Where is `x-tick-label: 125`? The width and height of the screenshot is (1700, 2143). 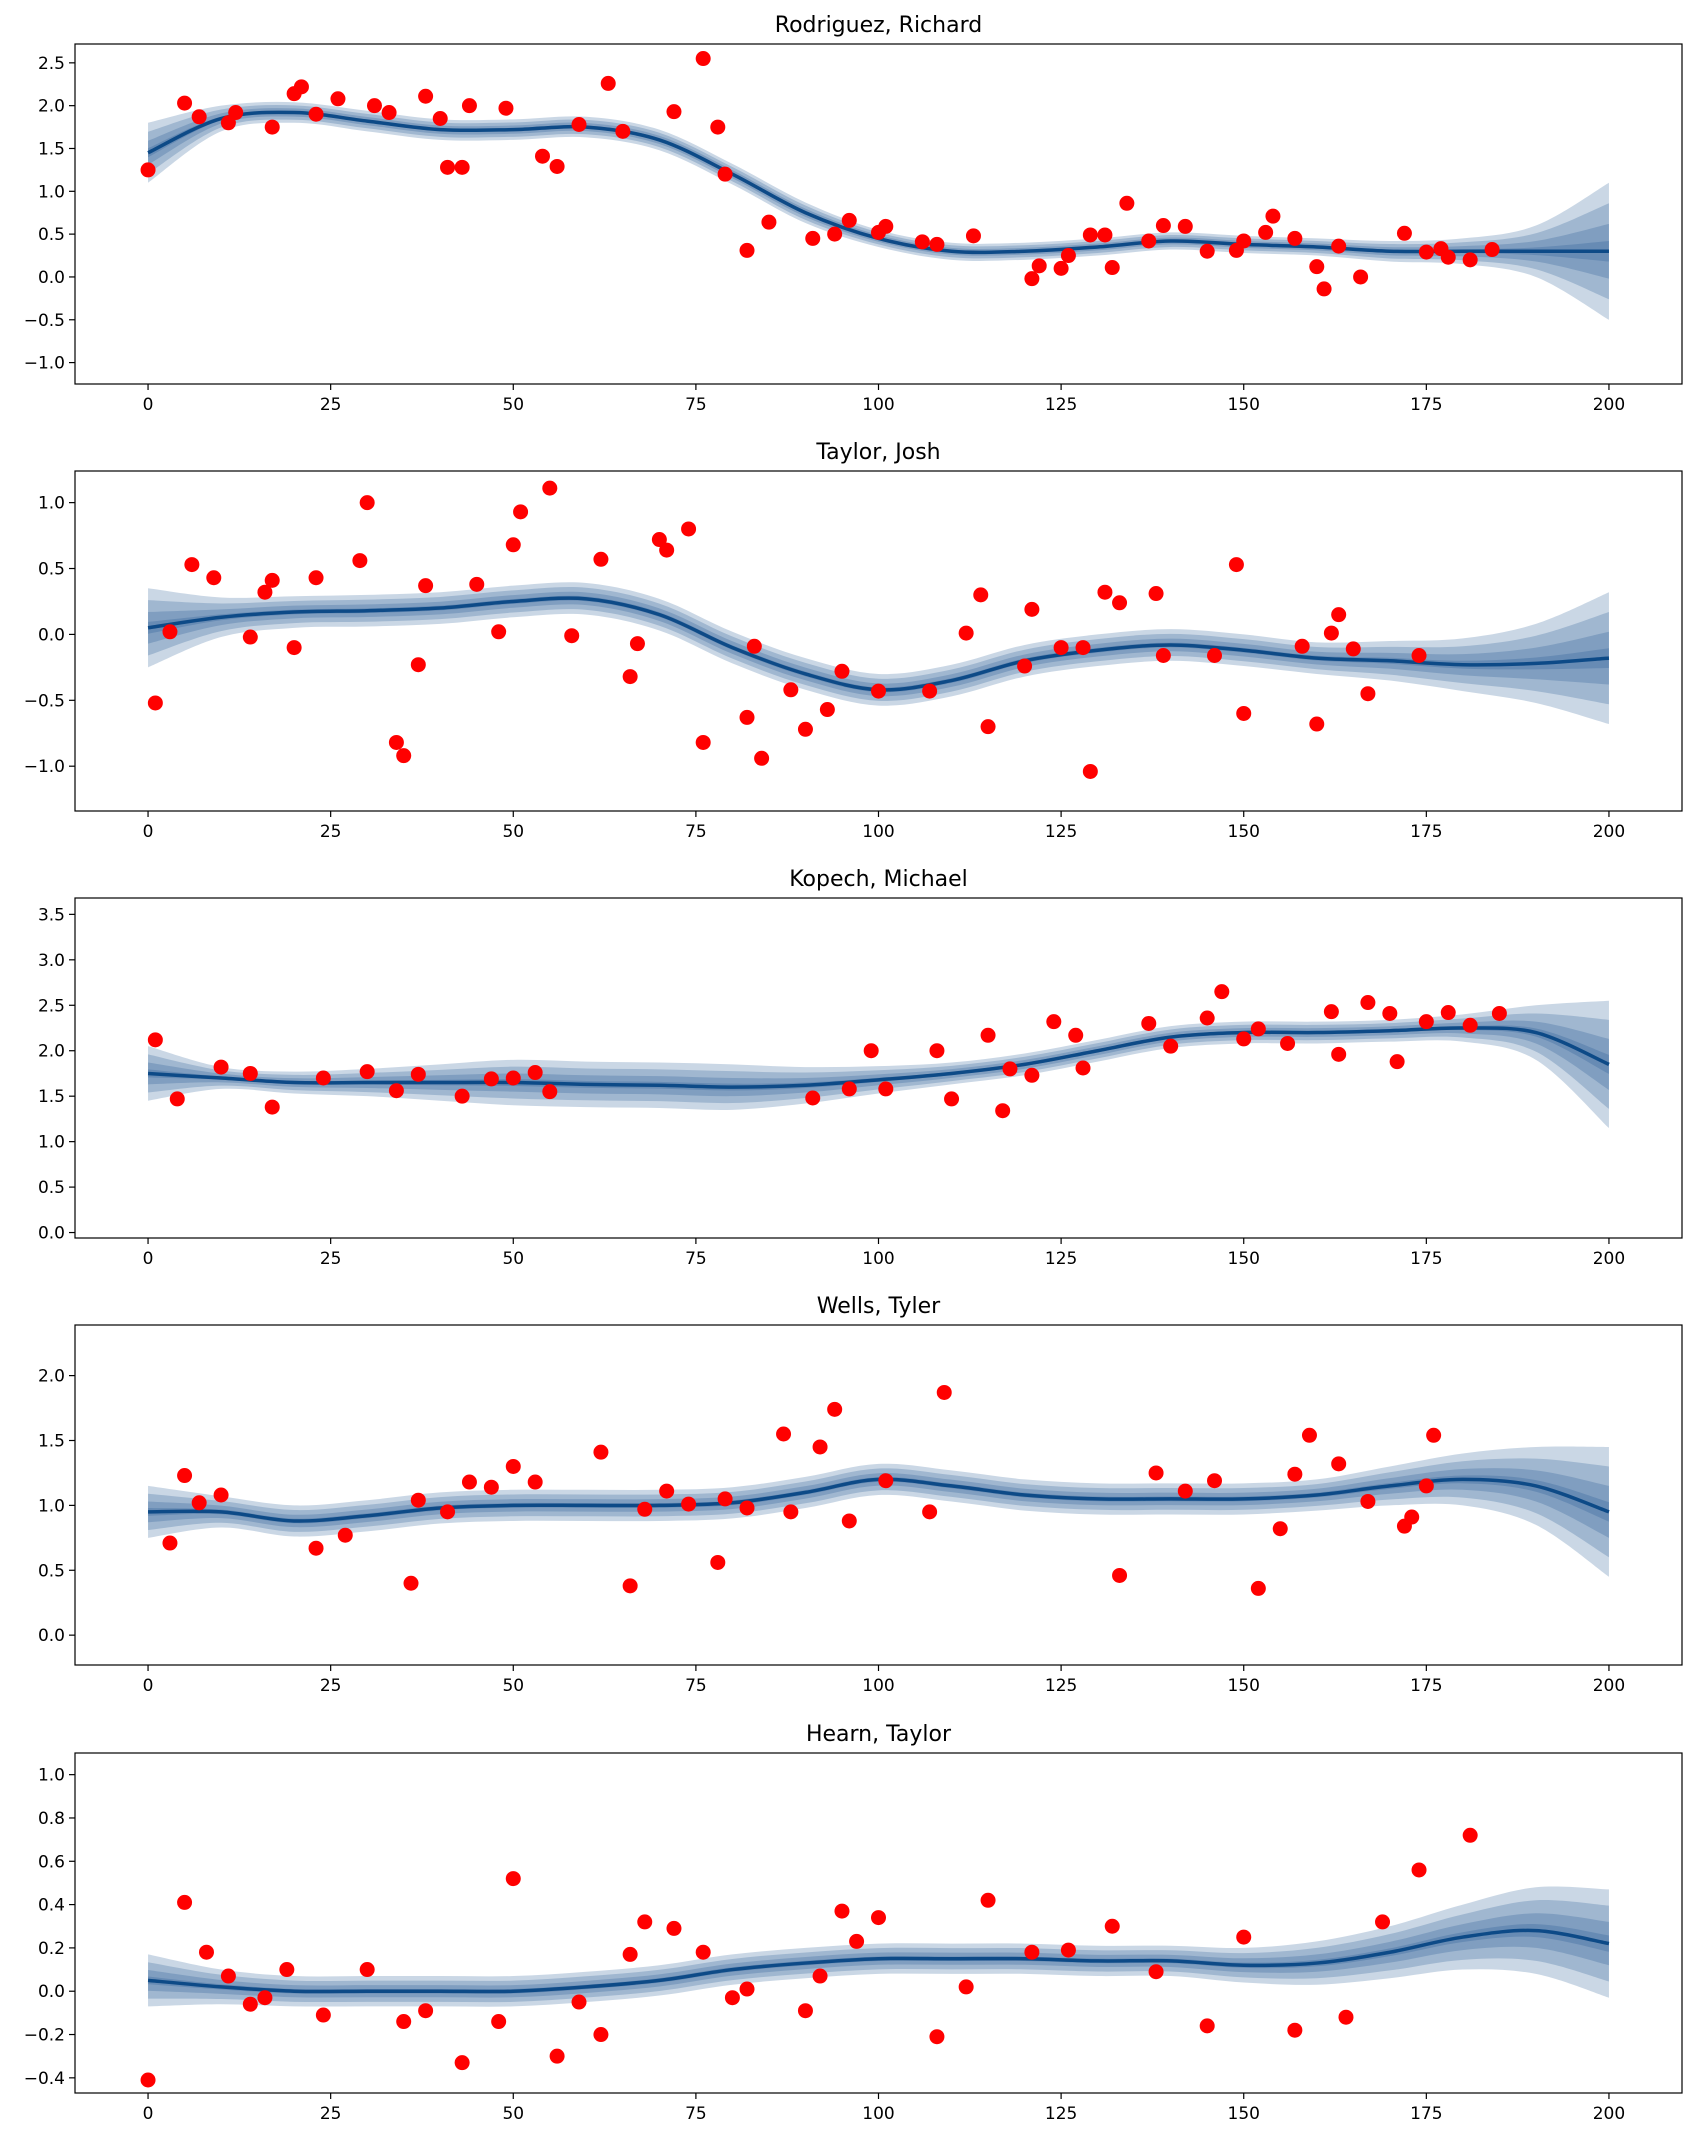 x-tick-label: 125 is located at coordinates (1061, 1259).